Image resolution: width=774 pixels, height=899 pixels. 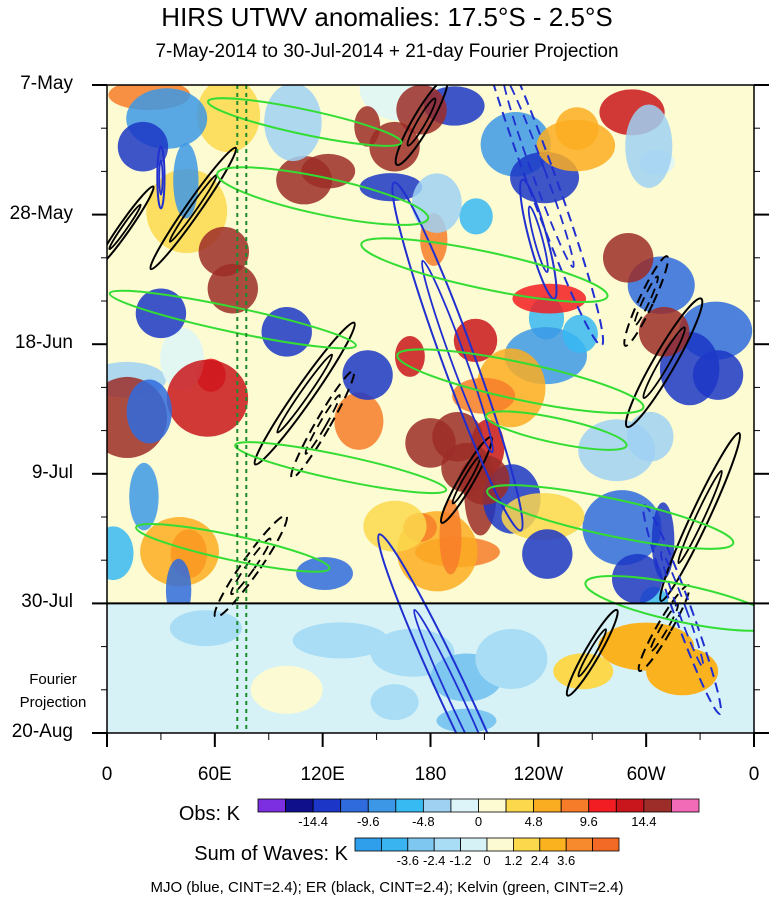 What do you see at coordinates (387, 17) in the screenshot?
I see `chart-title: HIRS UTWV anomalies: 17.5°S - 2.5°S` at bounding box center [387, 17].